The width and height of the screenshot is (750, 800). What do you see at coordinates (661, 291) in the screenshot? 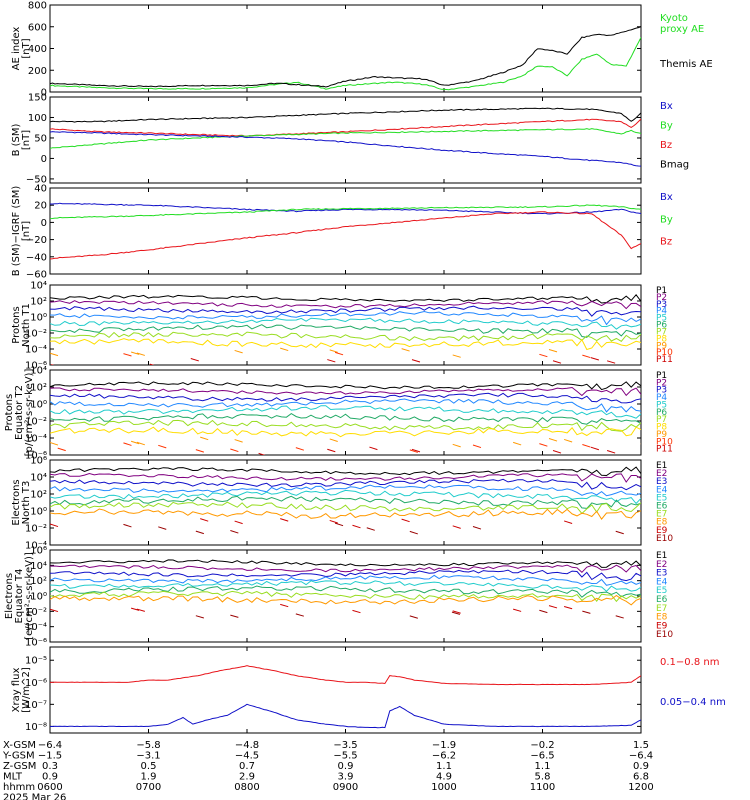
I see `legend-entry: P1` at bounding box center [661, 291].